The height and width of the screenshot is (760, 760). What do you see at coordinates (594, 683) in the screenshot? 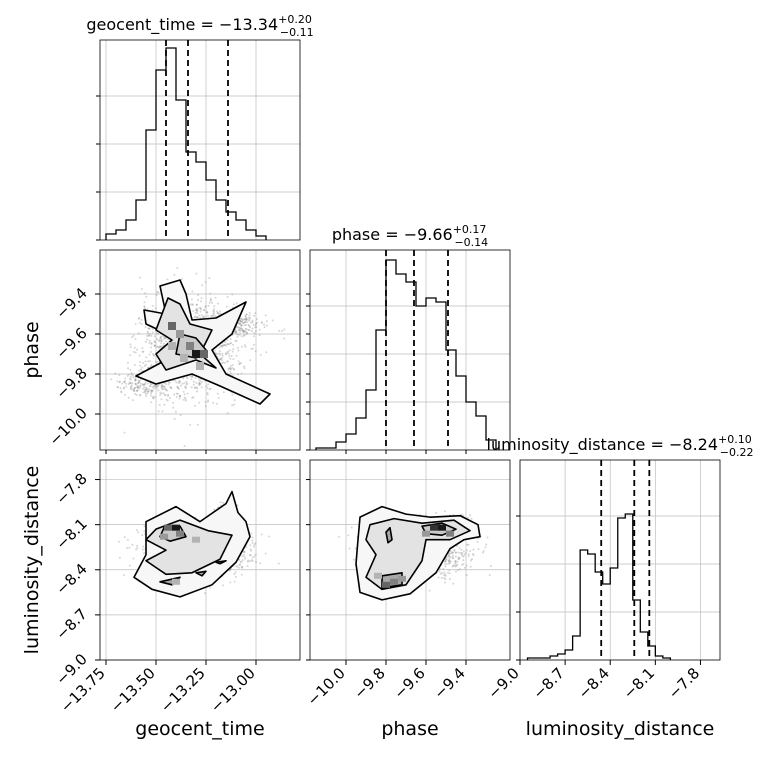
I see `x-tick-label-luminosity_distance: −8.4` at bounding box center [594, 683].